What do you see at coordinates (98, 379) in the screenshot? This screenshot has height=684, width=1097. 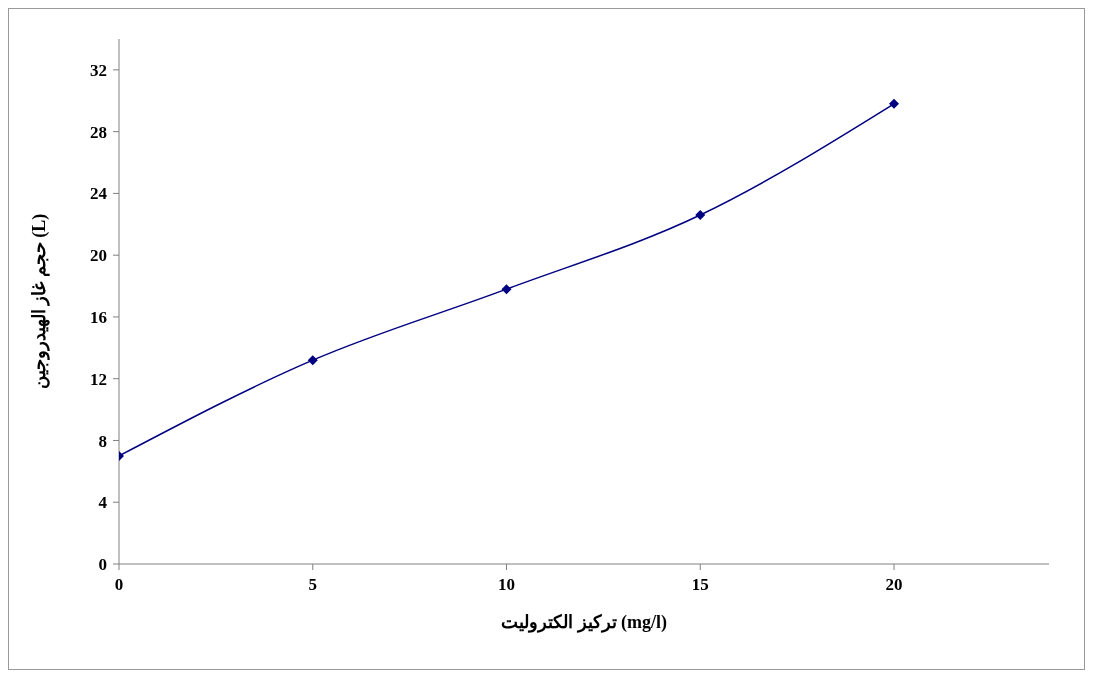 I see `y-tick-label: 12` at bounding box center [98, 379].